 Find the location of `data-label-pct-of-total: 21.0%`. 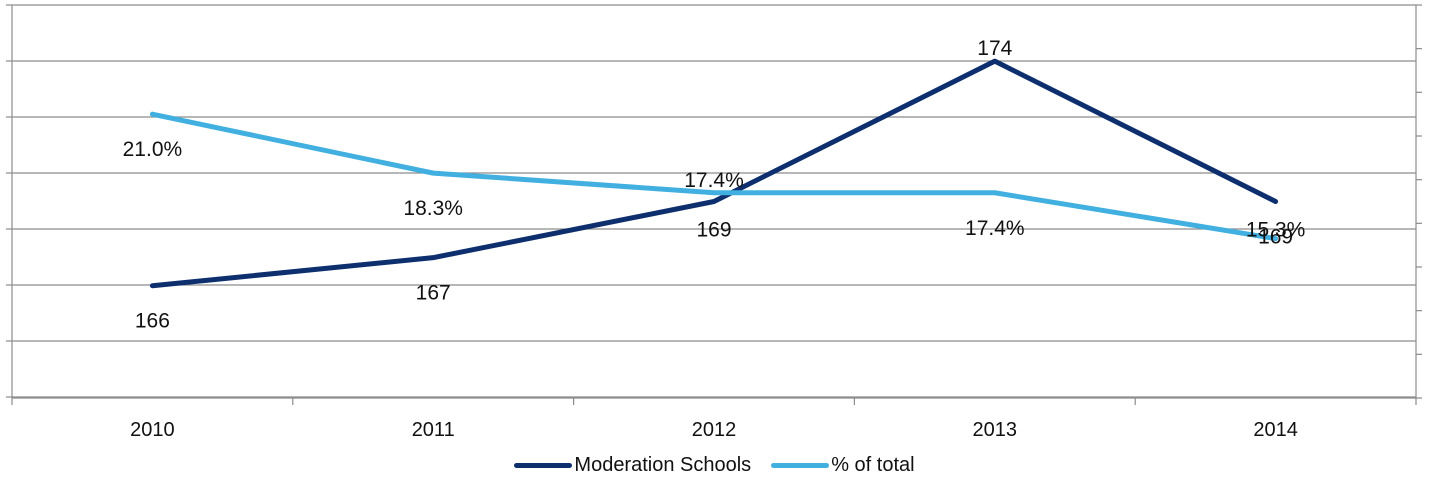

data-label-pct-of-total: 21.0% is located at coordinates (153, 149).